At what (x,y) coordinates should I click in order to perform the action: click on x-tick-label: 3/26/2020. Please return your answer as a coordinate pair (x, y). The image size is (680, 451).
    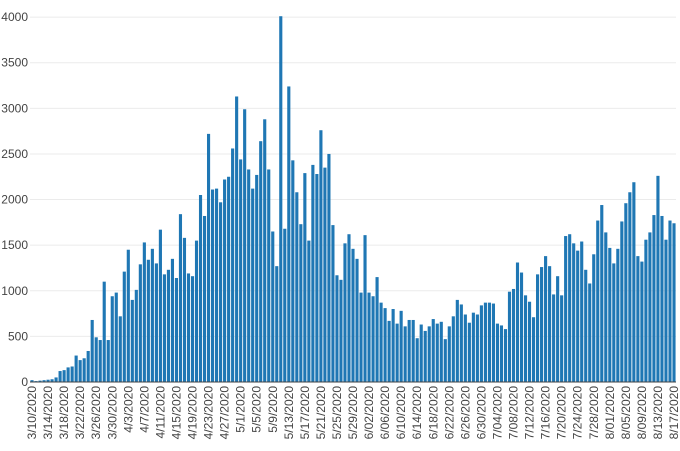
    Looking at the image, I should click on (96, 413).